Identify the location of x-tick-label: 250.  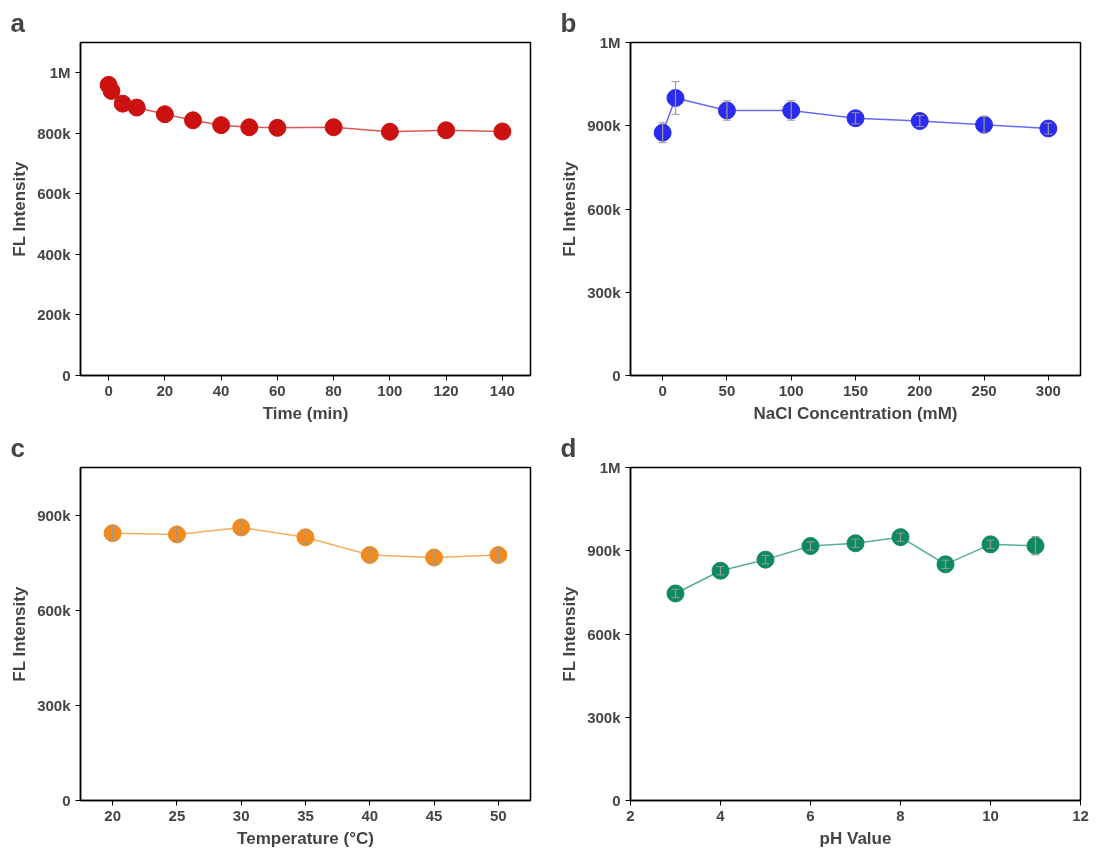
(984, 390).